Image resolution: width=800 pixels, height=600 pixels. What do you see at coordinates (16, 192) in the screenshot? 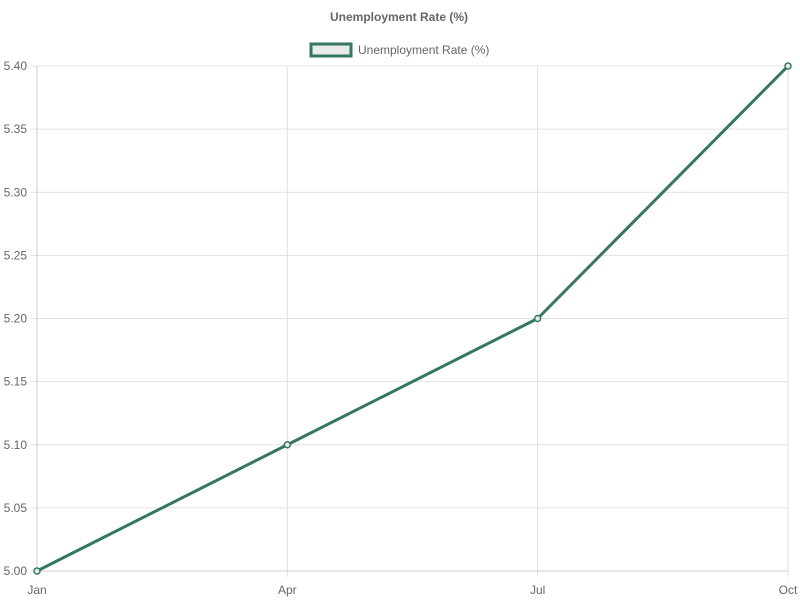
I see `y-tick-label: 5.30` at bounding box center [16, 192].